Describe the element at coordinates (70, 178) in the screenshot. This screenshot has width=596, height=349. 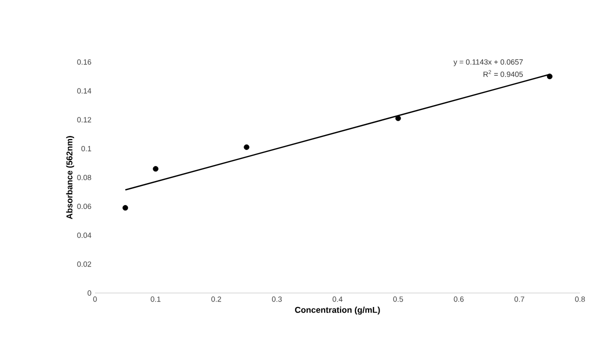
I see `y-axis-title: Absorbance (562nm)` at that location.